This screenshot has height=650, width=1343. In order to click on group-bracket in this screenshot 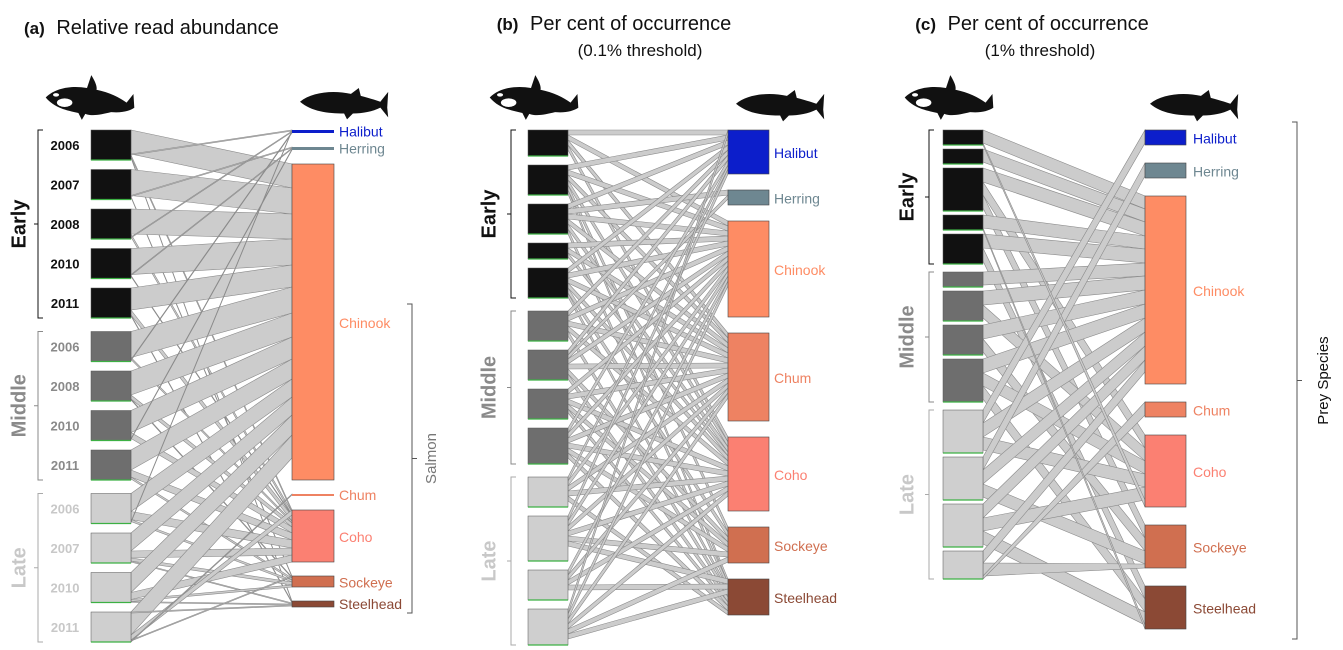, I will do `click(1295, 380)`.